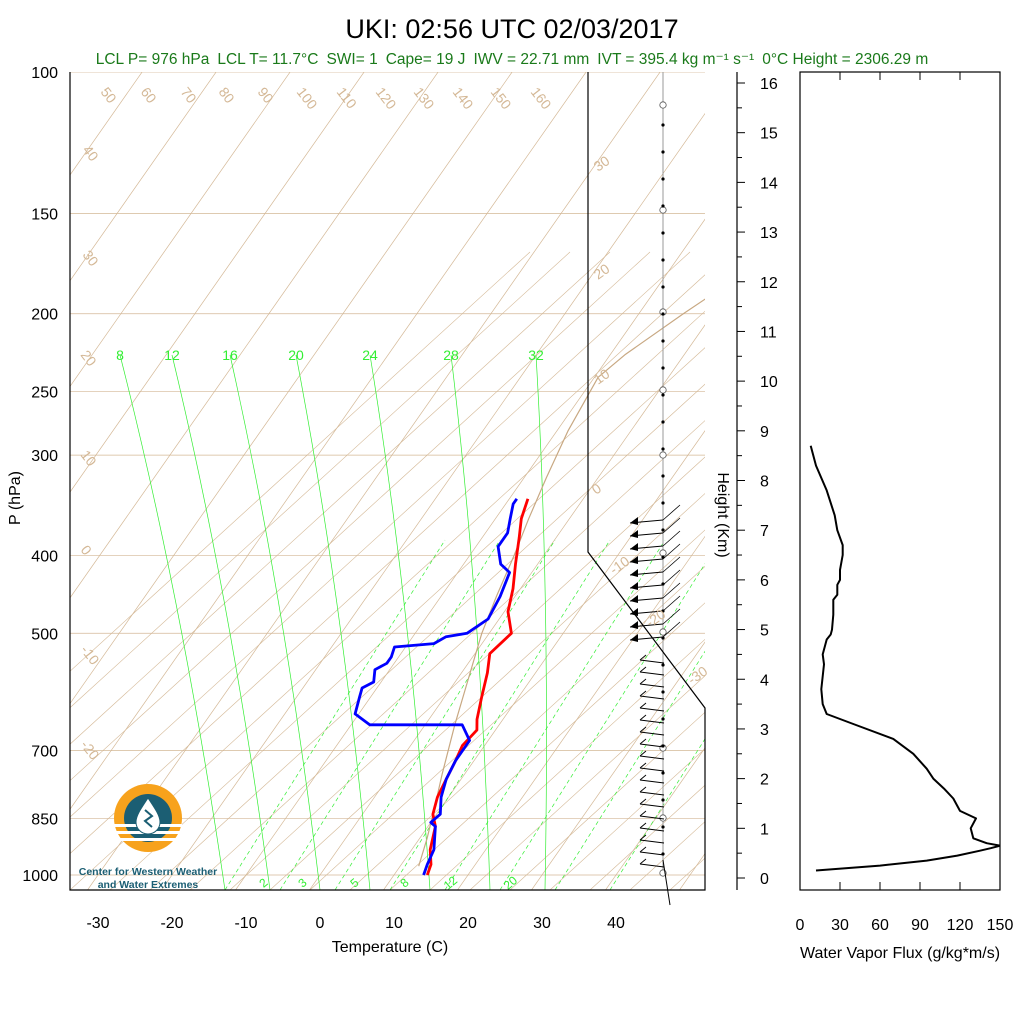 The height and width of the screenshot is (1024, 1024). Describe the element at coordinates (768, 332) in the screenshot. I see `height-tick-label: 11` at that location.